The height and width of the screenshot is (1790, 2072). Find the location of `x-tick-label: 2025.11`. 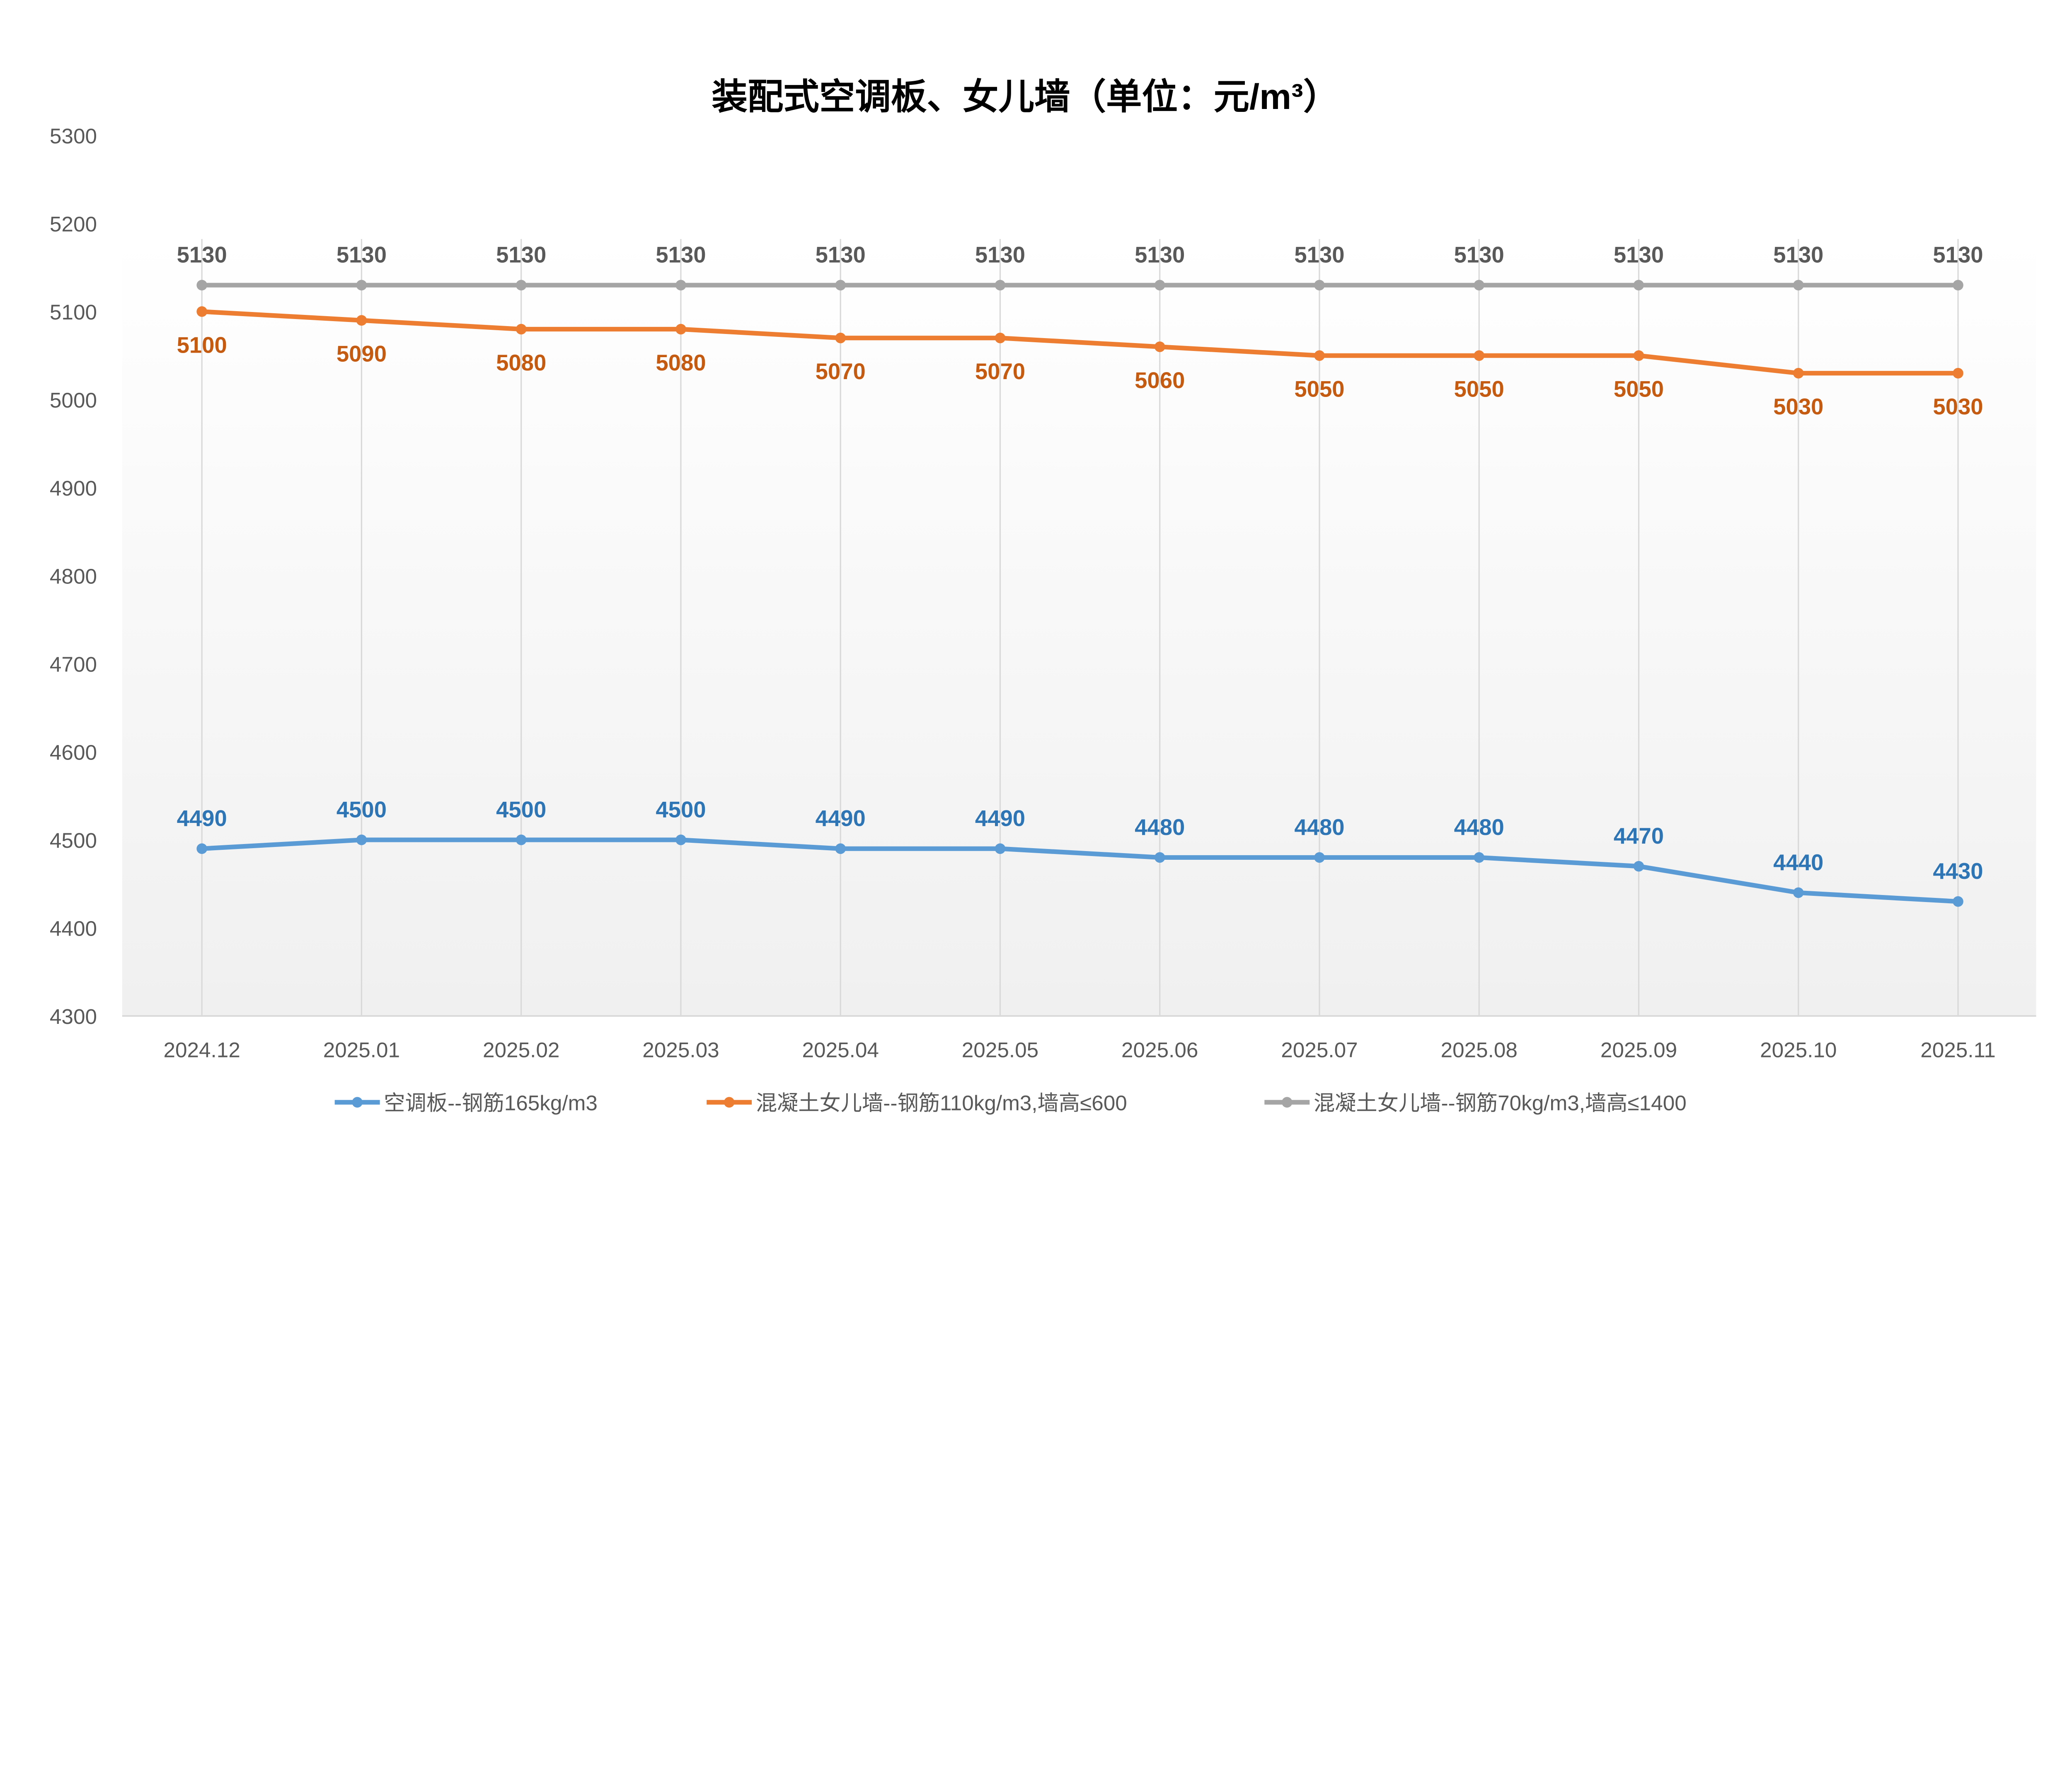

x-tick-label: 2025.11 is located at coordinates (1958, 1050).